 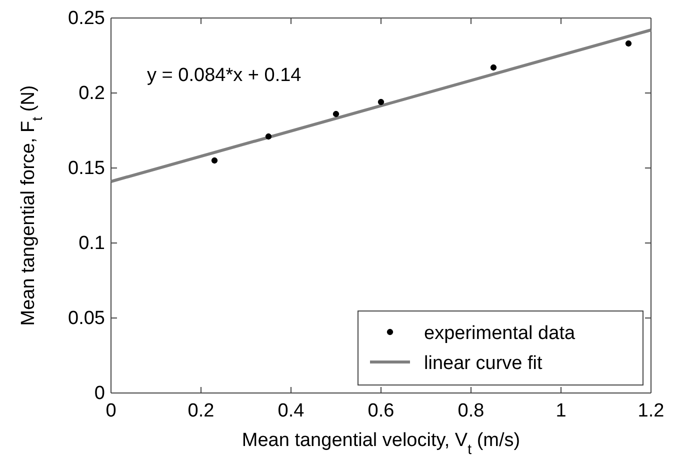 I want to click on x-tick-label: 0.8, so click(x=471, y=411).